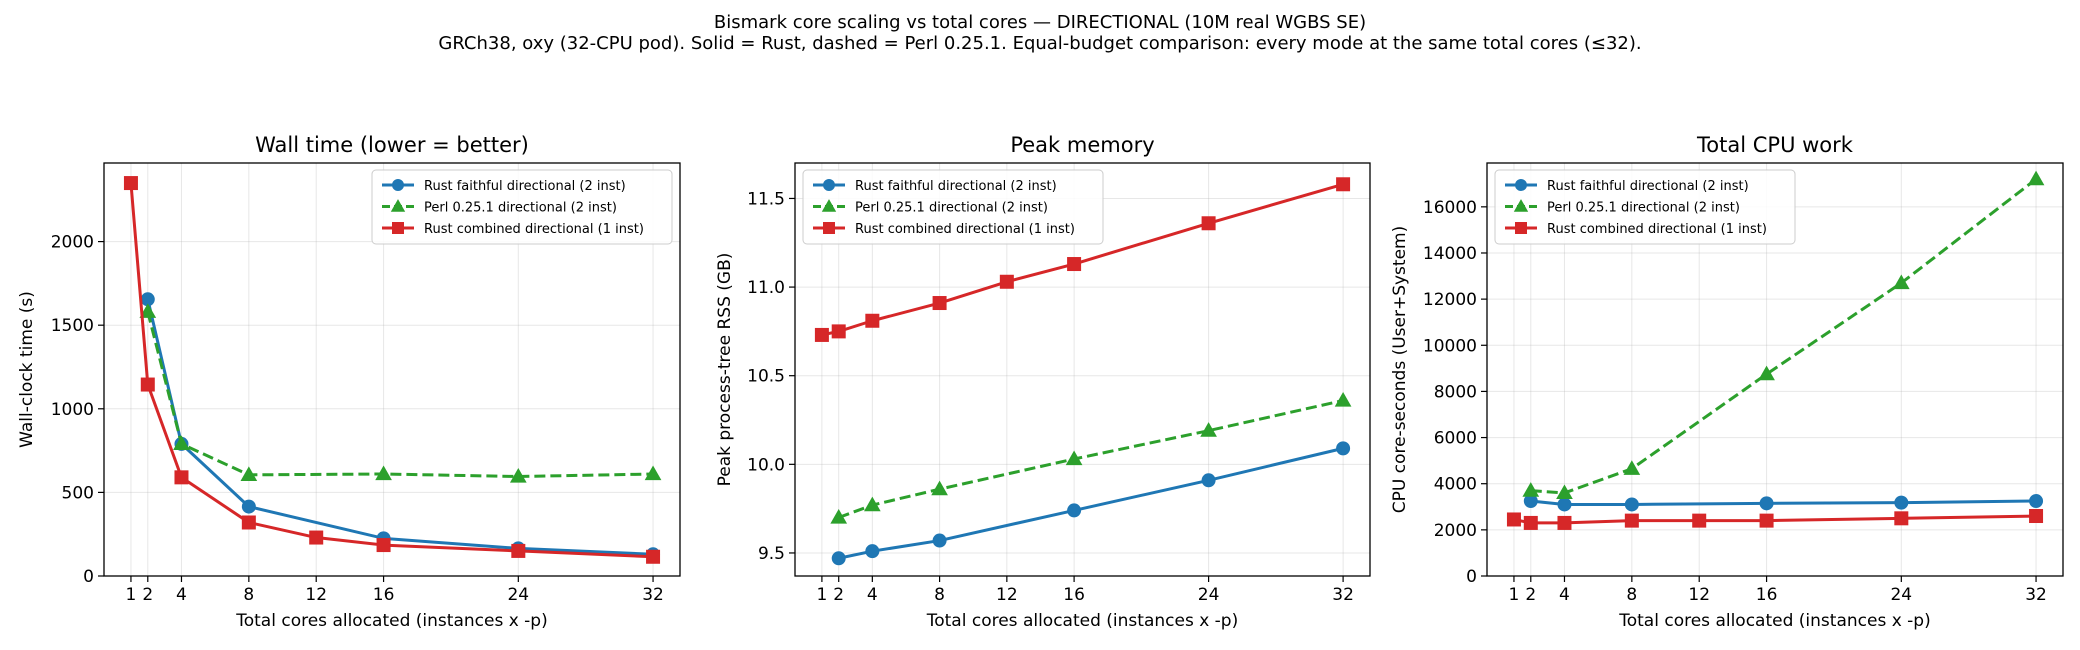  I want to click on y-tick-label: 1000, so click(72, 410).